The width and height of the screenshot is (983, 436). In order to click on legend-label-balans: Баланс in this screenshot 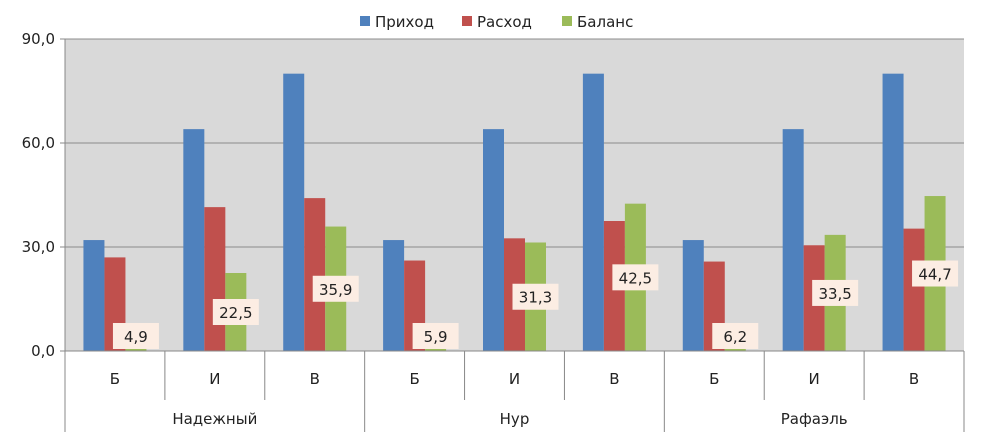, I will do `click(605, 22)`.